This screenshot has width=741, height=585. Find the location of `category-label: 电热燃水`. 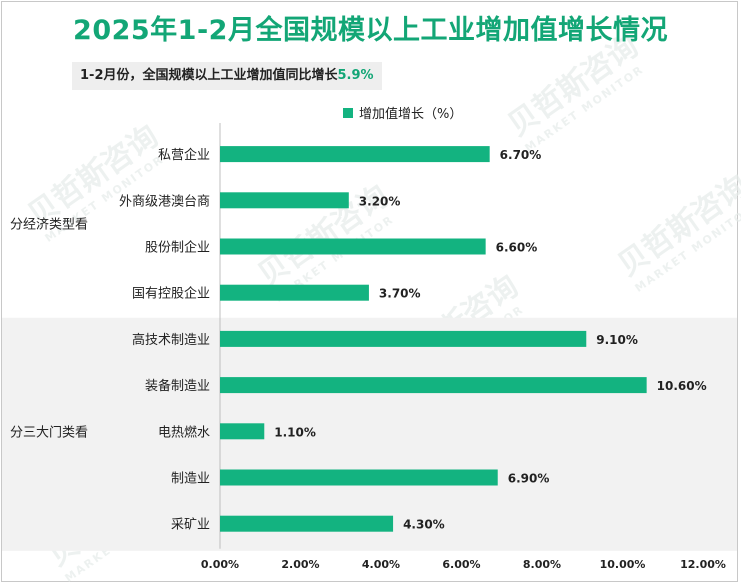

category-label: 电热燃水 is located at coordinates (184, 432).